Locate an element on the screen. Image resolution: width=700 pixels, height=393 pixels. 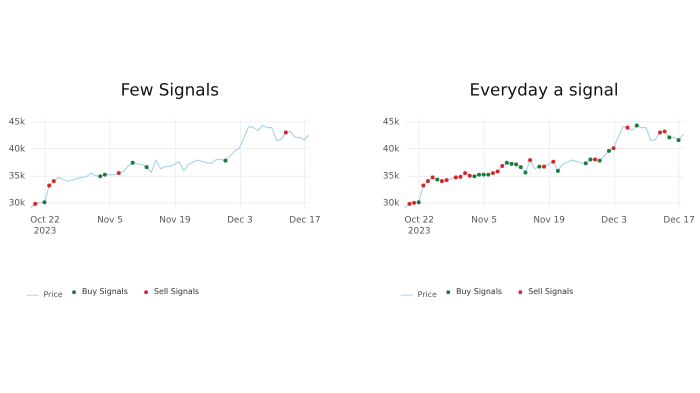
chart-title: Few Signals is located at coordinates (169, 89).